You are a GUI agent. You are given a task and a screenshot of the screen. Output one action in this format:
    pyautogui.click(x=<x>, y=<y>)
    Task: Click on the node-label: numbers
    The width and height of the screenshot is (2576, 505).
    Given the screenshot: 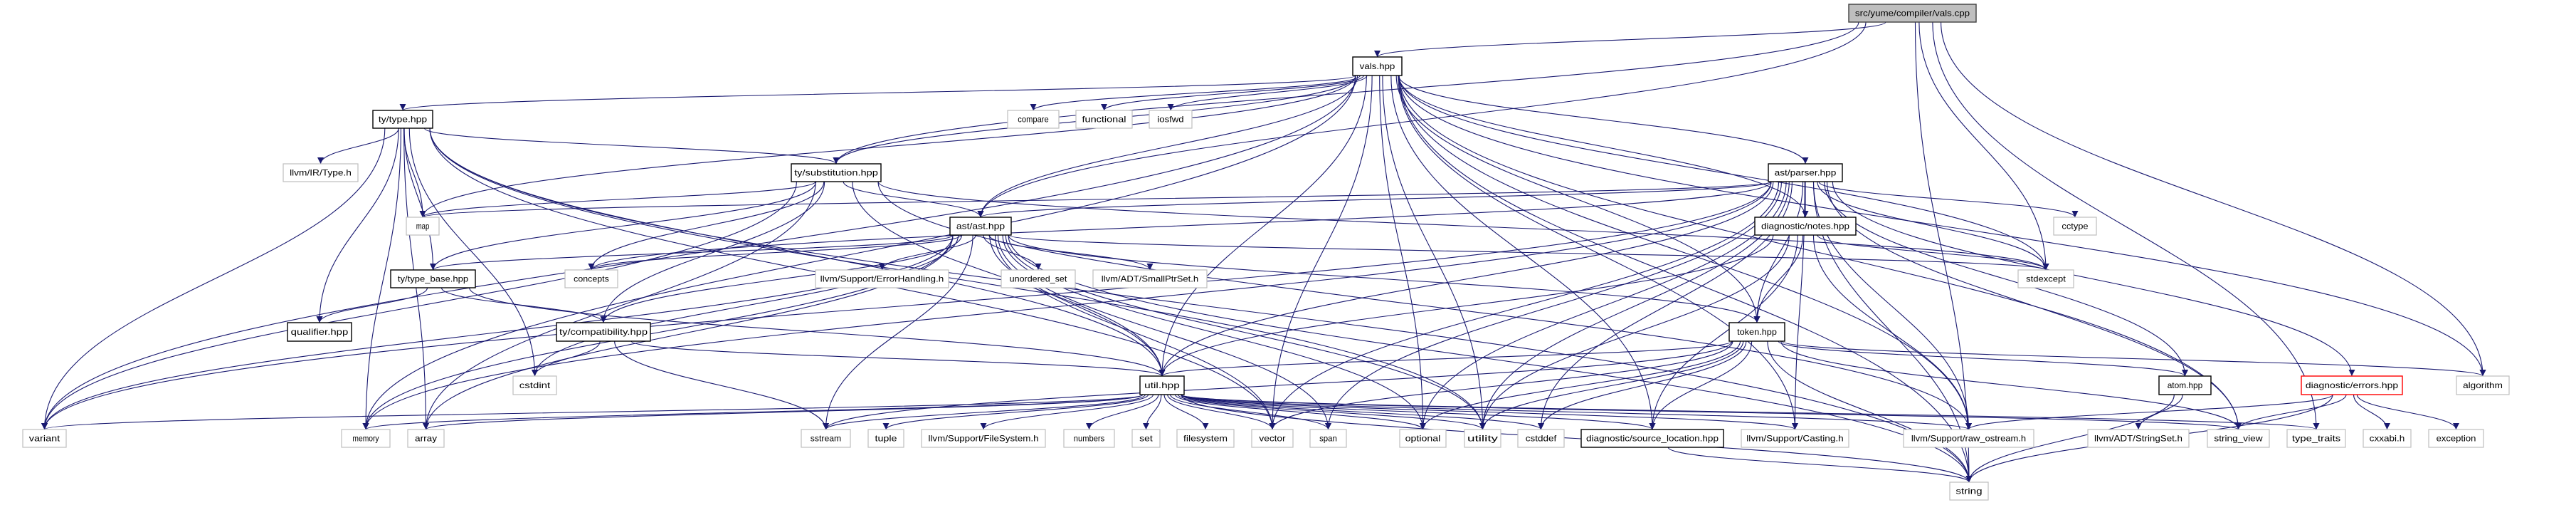 What is the action you would take?
    pyautogui.click(x=1089, y=439)
    